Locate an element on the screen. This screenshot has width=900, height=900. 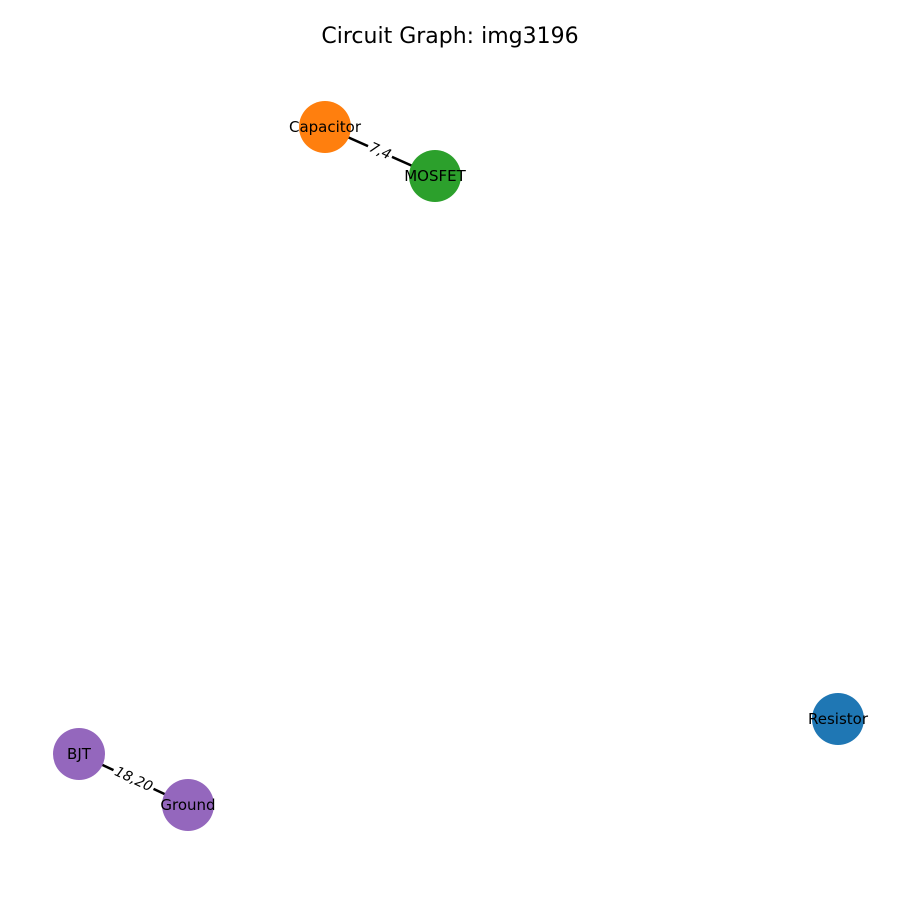
node-label: MOSFET is located at coordinates (435, 176).